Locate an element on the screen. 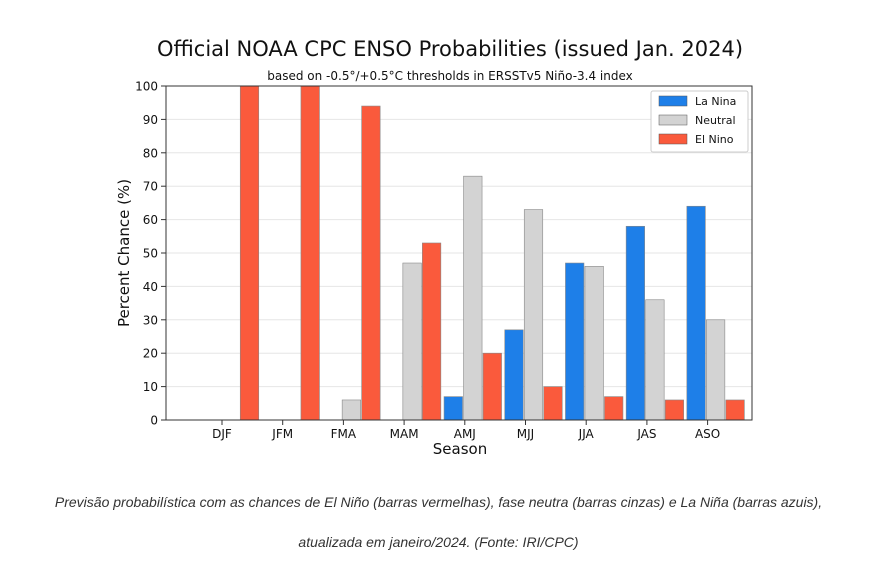 The width and height of the screenshot is (877, 568). legend-label-la-nina: La Nina is located at coordinates (715, 101).